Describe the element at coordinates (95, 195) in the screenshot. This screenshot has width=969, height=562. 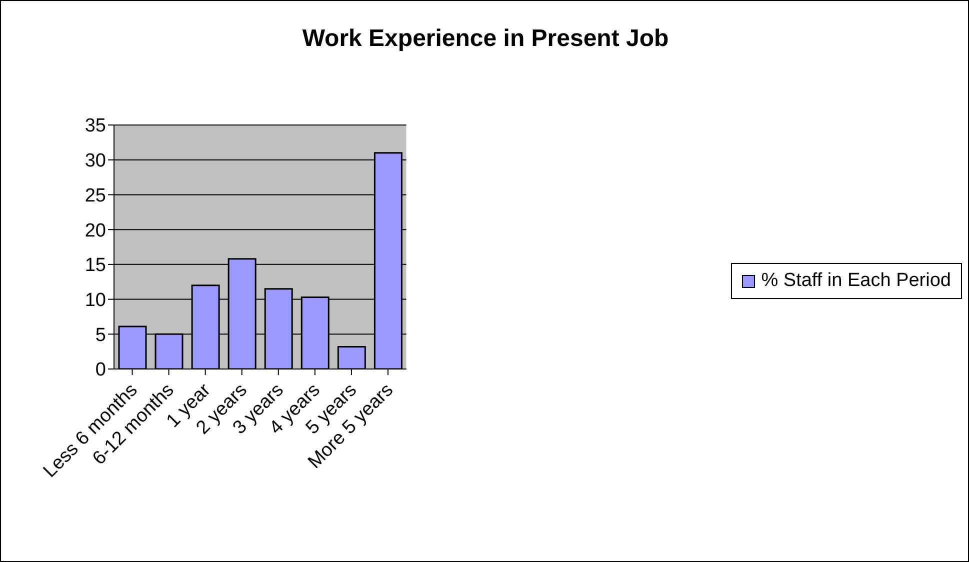
I see `y-tick-label: 25` at that location.